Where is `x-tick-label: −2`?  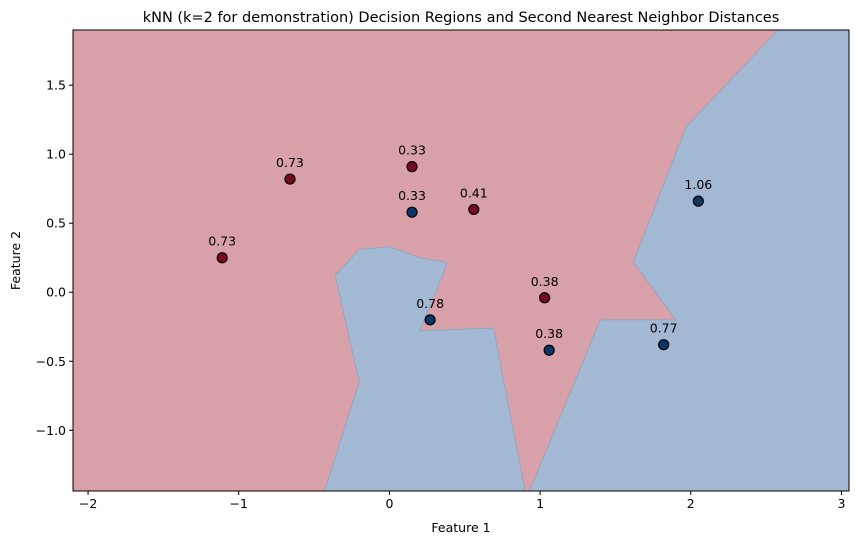 x-tick-label: −2 is located at coordinates (88, 503).